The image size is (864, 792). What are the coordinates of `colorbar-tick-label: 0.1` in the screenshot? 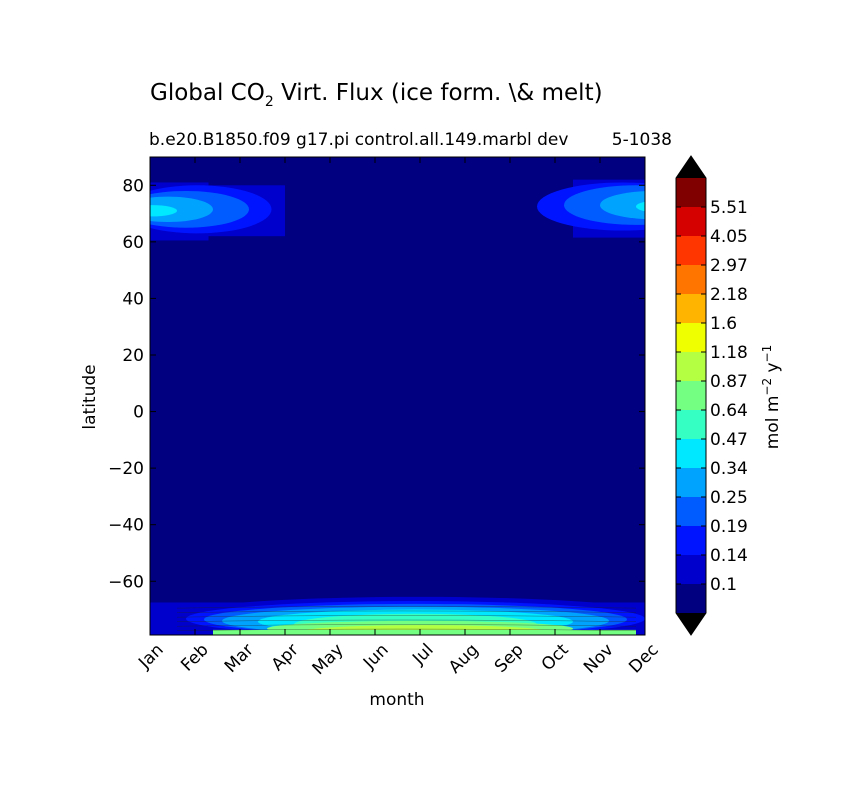 It's located at (723, 585).